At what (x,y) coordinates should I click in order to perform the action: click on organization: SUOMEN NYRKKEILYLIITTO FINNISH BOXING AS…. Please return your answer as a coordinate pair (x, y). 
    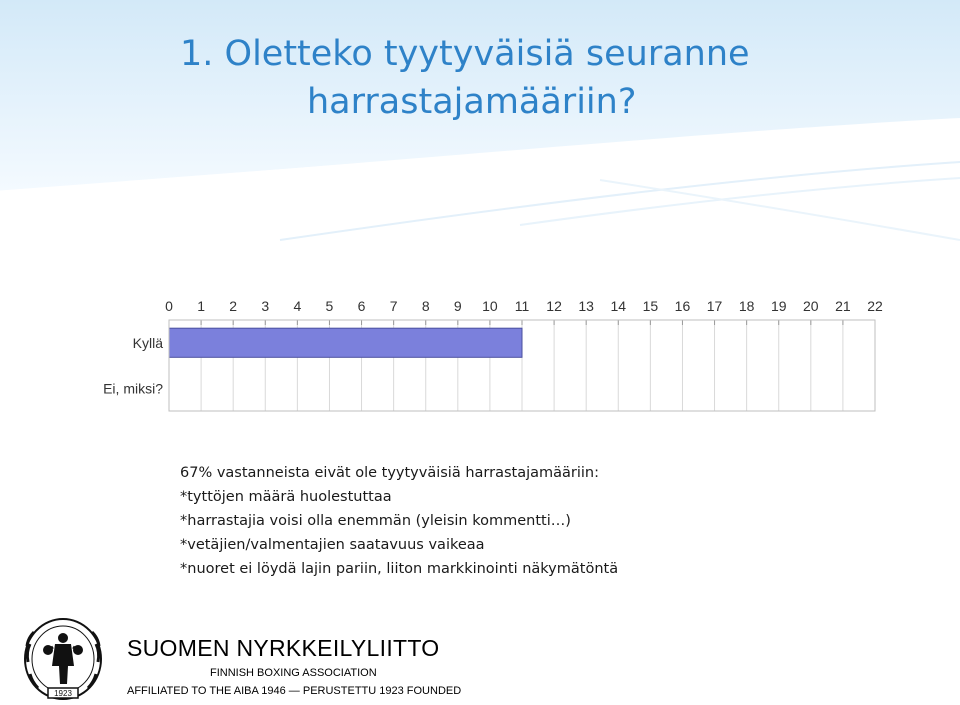
    Looking at the image, I should click on (294, 666).